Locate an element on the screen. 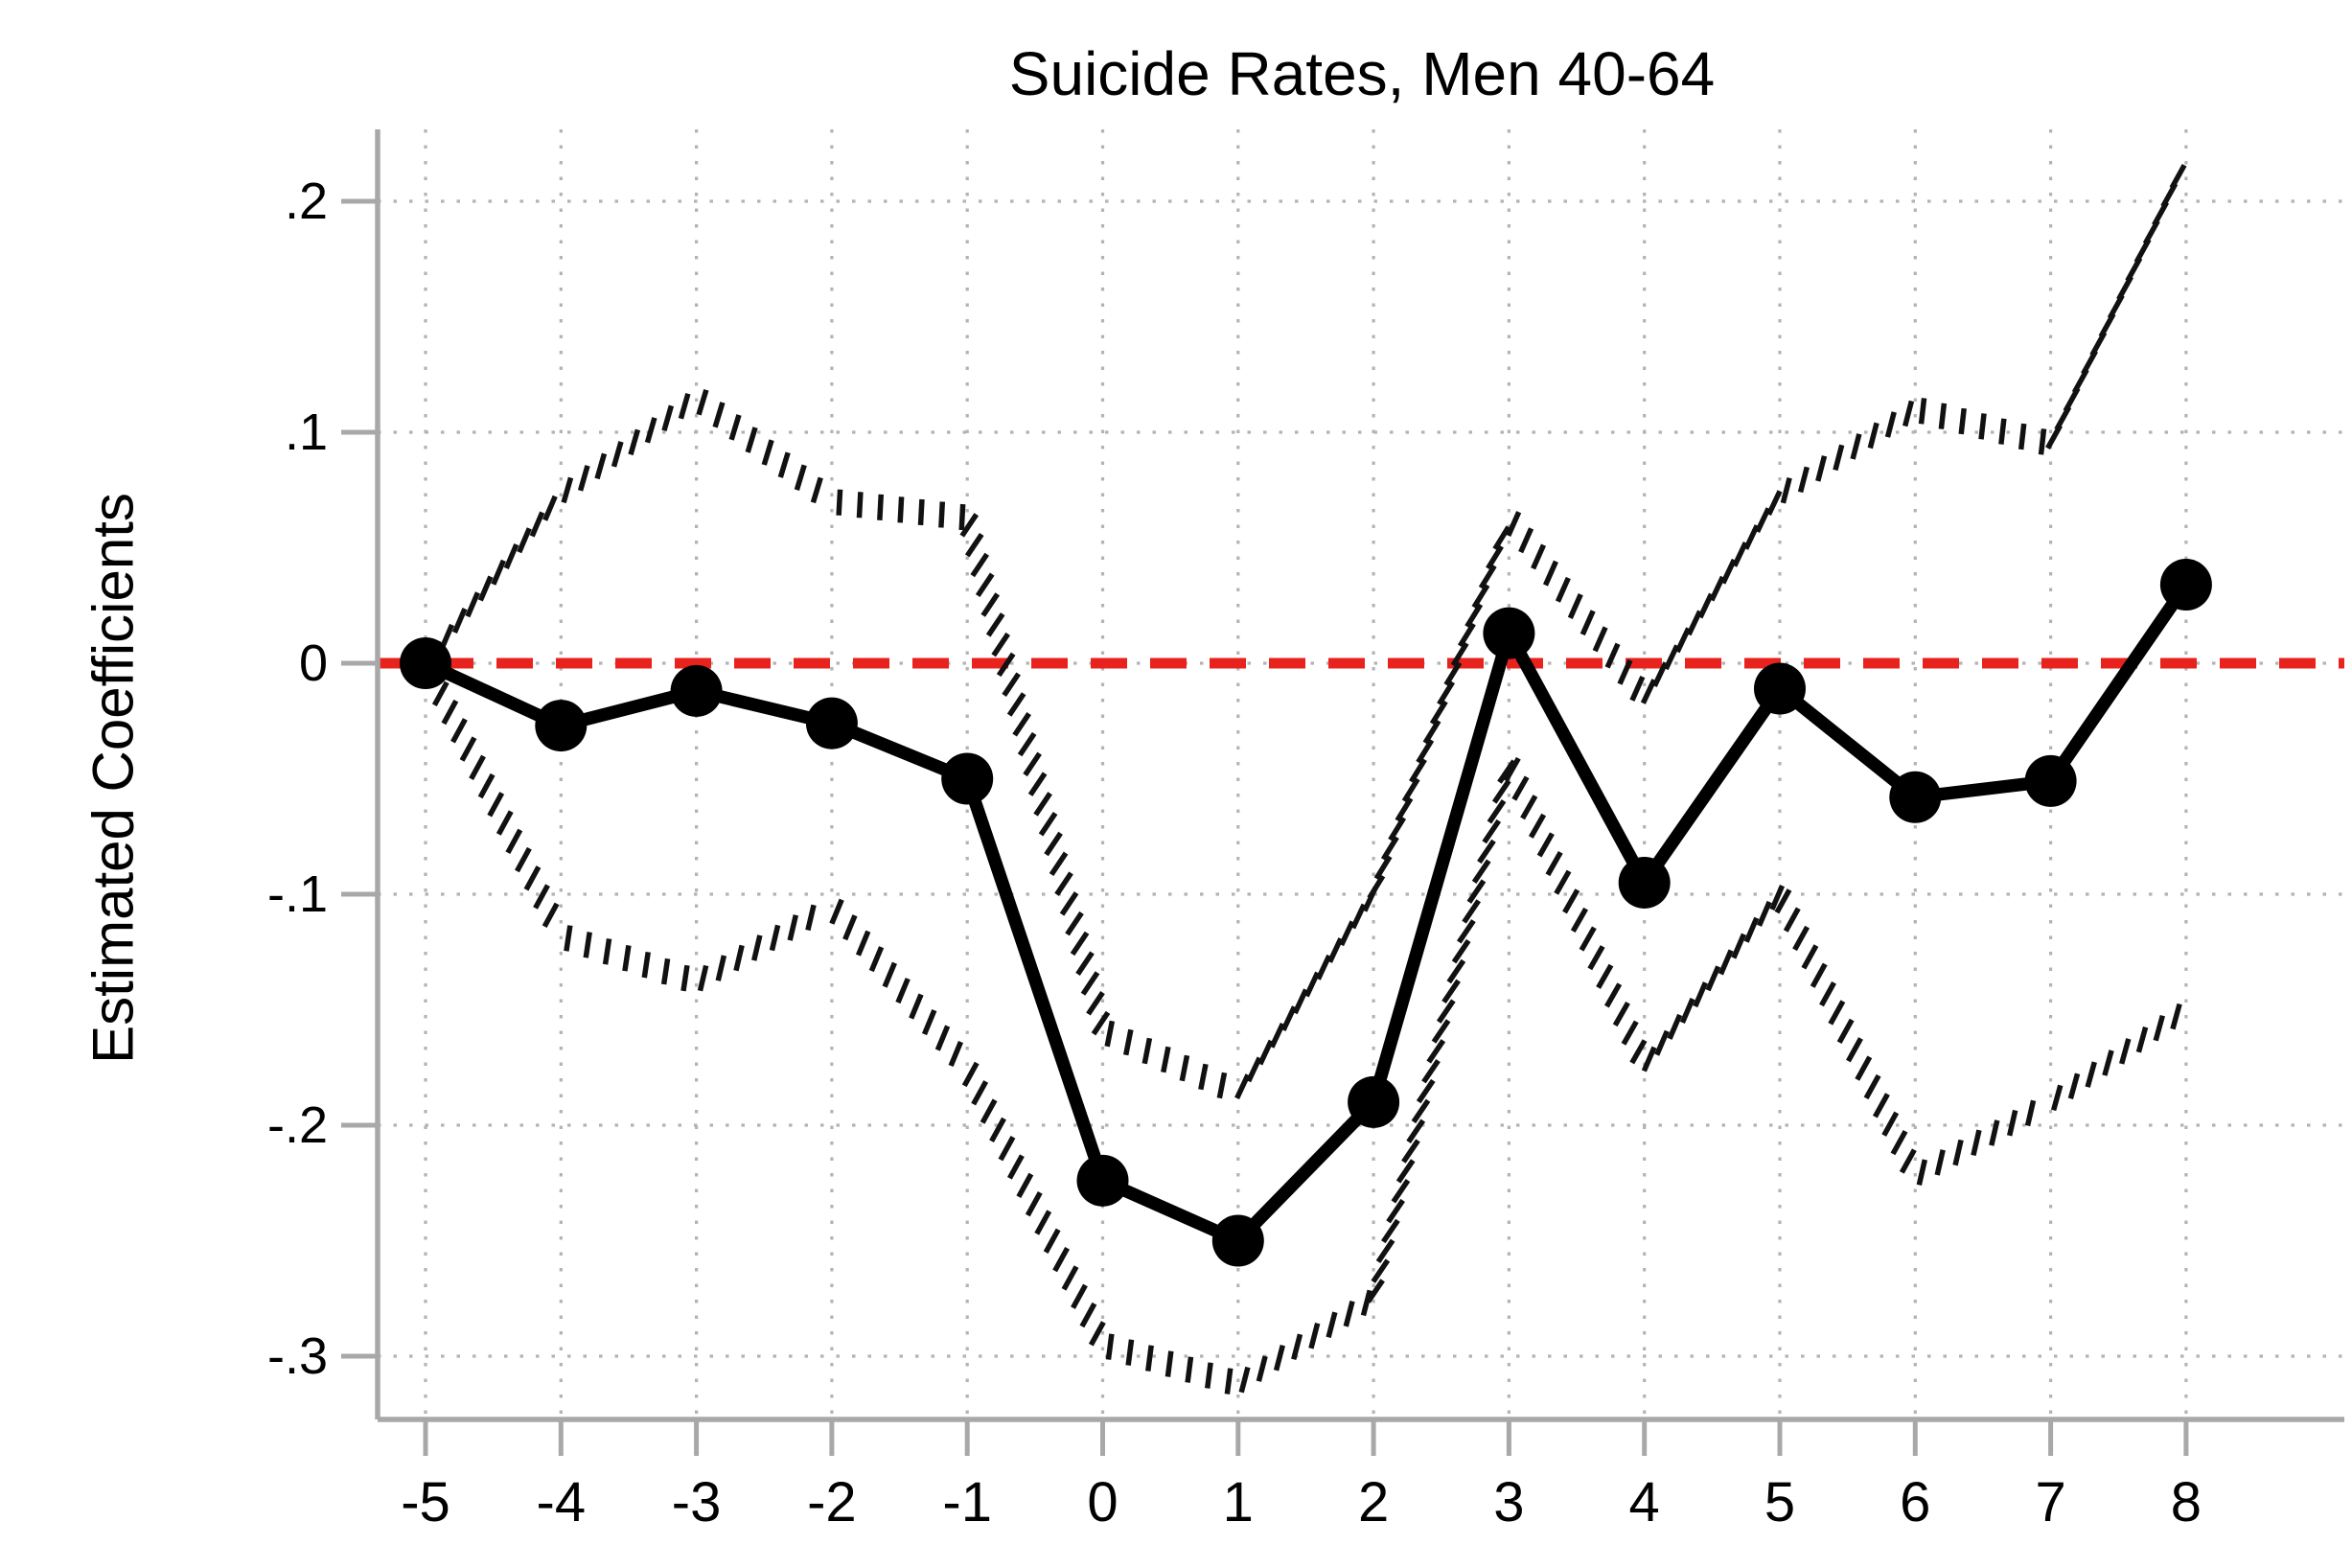 This screenshot has width=2352, height=1568. x-tick-label: 8 is located at coordinates (2186, 1502).